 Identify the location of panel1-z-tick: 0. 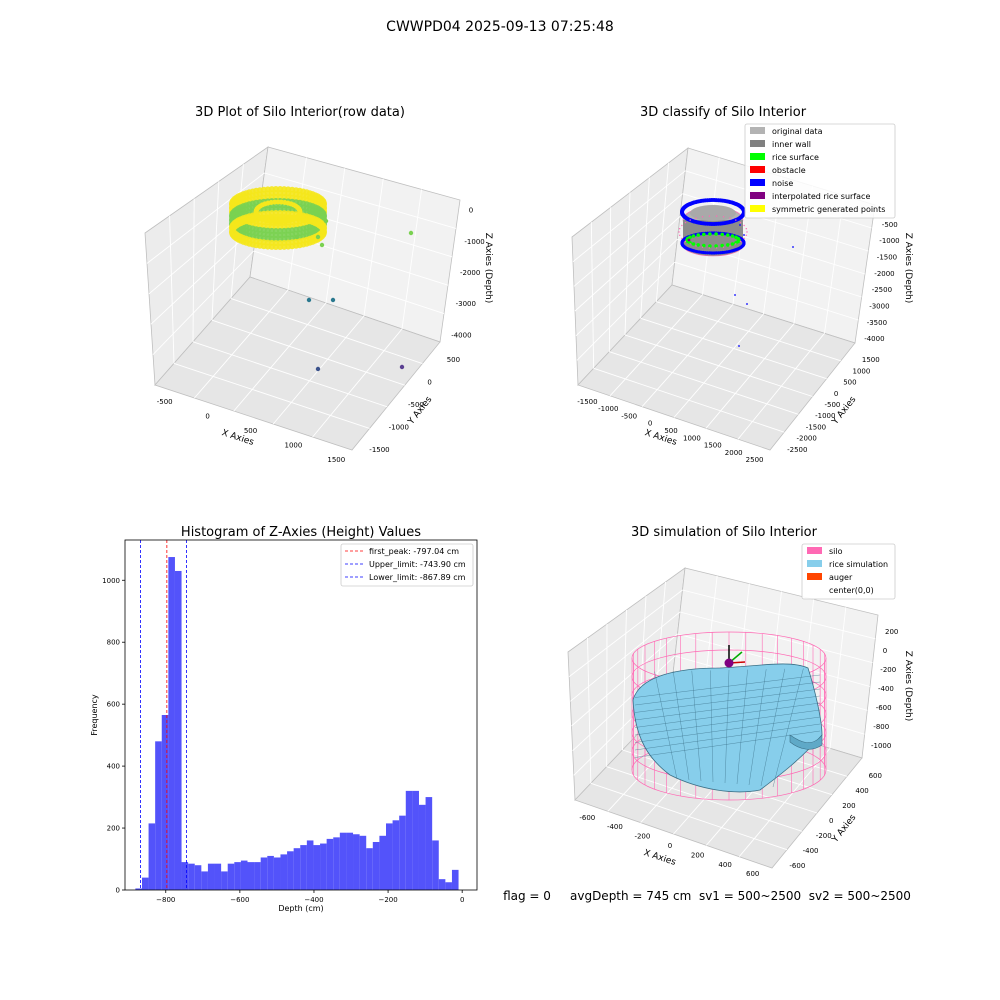
(471, 211).